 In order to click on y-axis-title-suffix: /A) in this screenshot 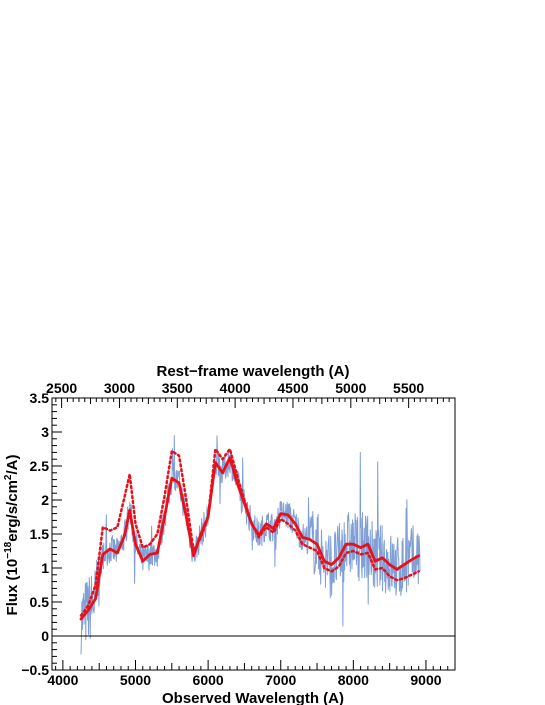, I will do `click(12, 465)`.